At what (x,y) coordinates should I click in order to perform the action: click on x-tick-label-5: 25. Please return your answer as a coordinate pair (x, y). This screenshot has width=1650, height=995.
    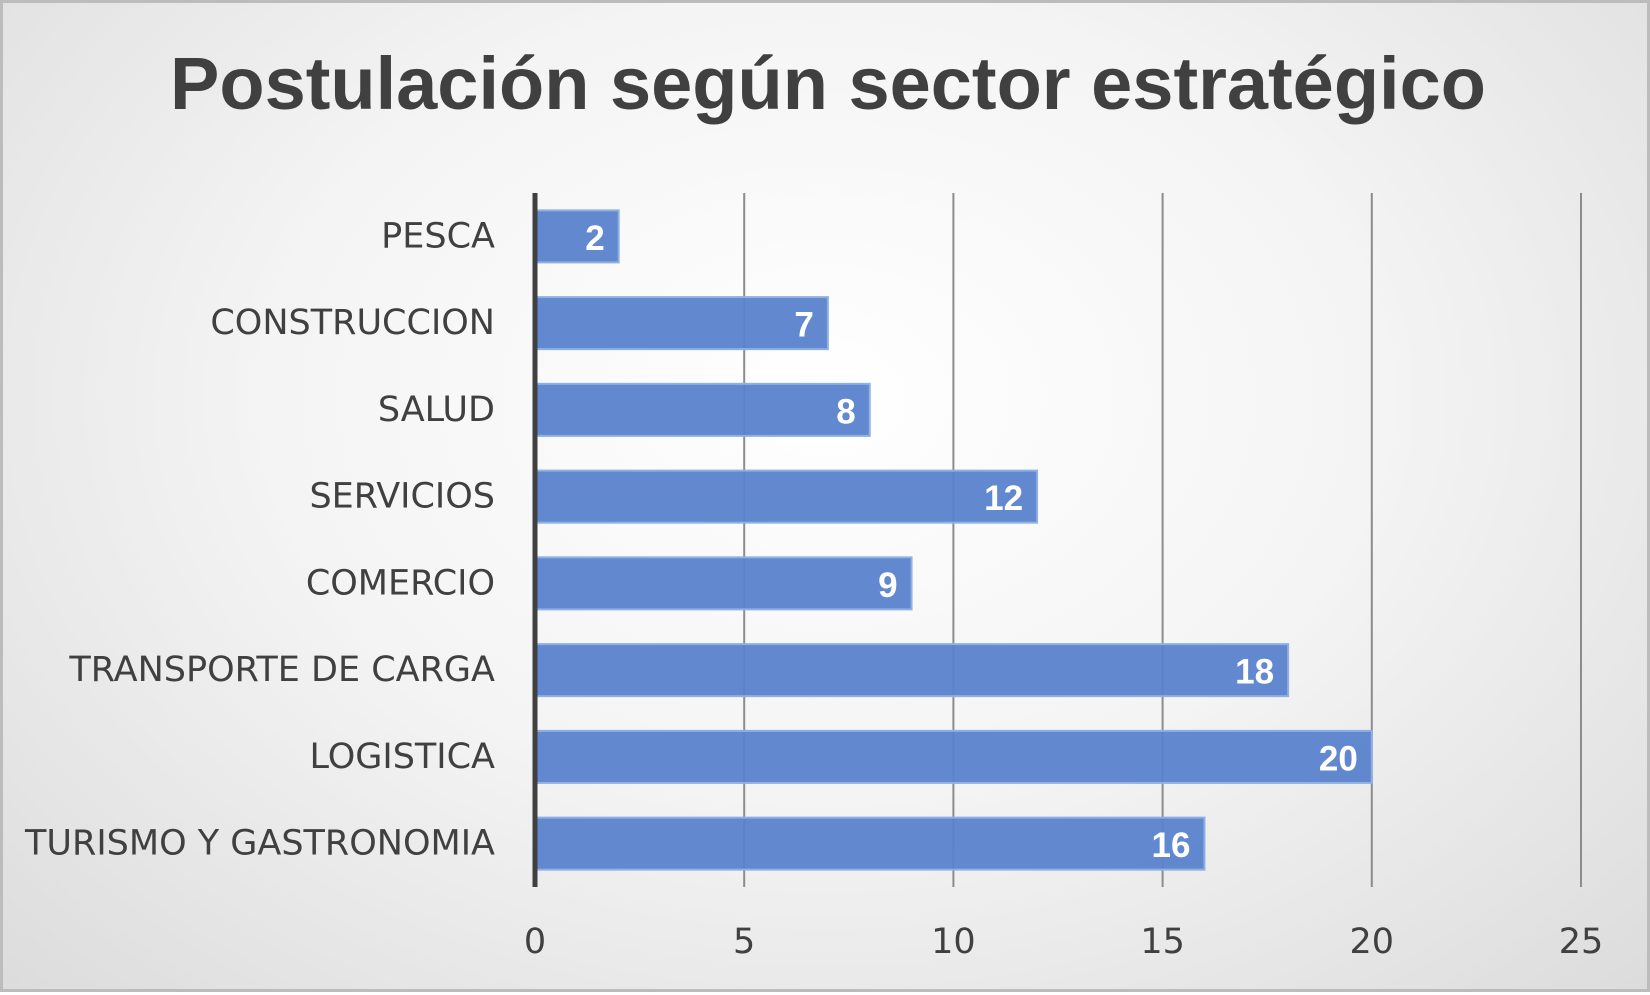
    Looking at the image, I should click on (1581, 942).